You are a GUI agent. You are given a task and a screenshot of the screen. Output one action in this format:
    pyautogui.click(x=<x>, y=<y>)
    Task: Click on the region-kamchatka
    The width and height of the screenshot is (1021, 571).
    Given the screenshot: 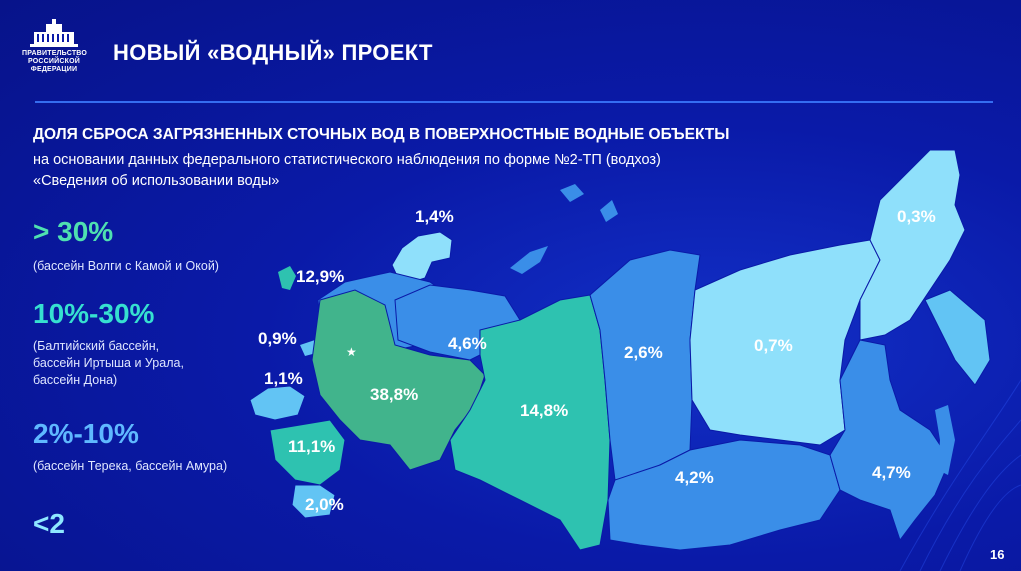 What is the action you would take?
    pyautogui.click(x=957, y=337)
    